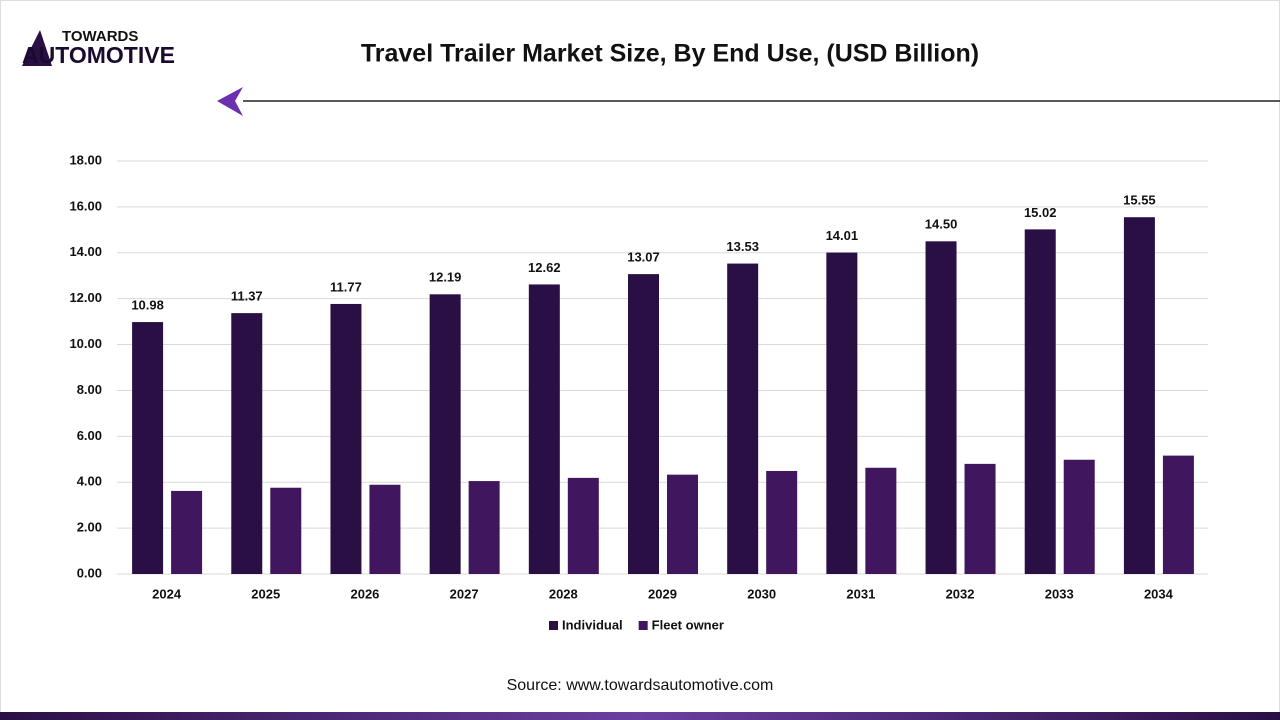  What do you see at coordinates (1059, 593) in the screenshot?
I see `x-tick-label: 2033` at bounding box center [1059, 593].